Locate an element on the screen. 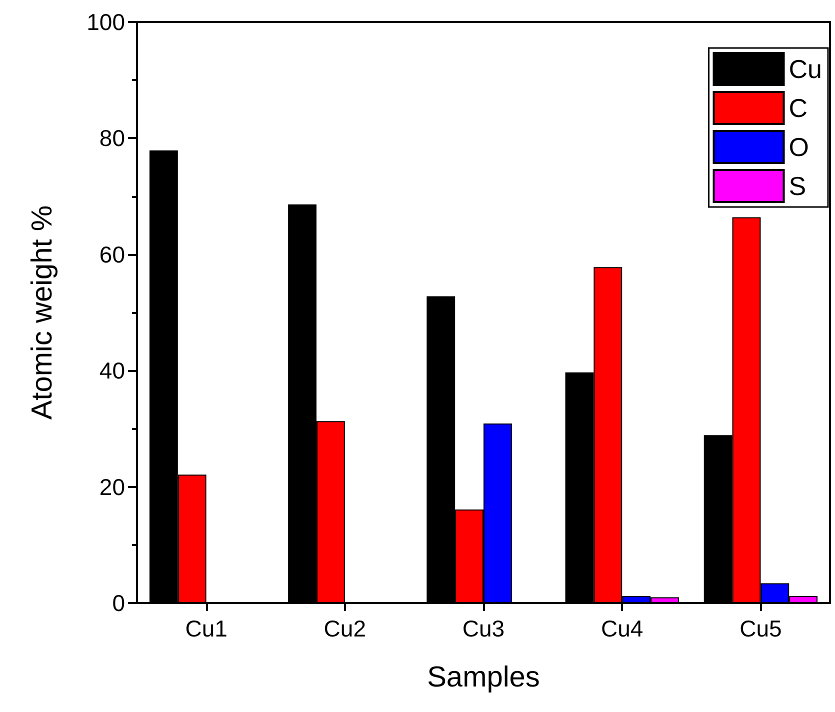 The width and height of the screenshot is (835, 712). x-tick-label: Cu3 is located at coordinates (483, 629).